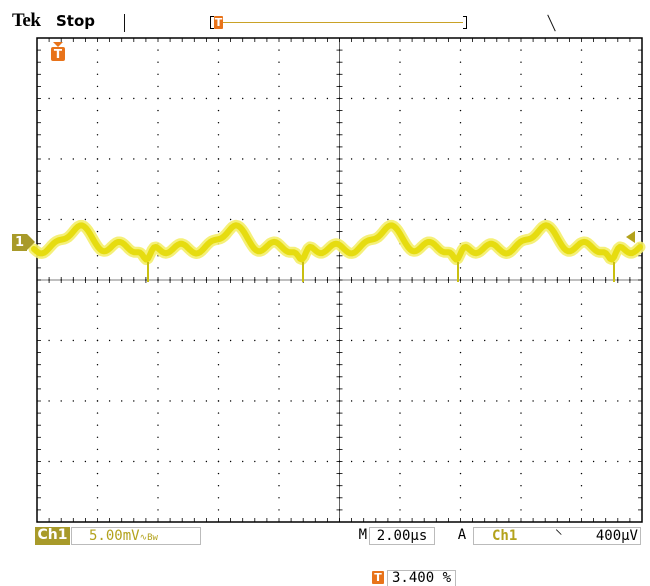 The height and width of the screenshot is (586, 650). What do you see at coordinates (505, 536) in the screenshot?
I see `trigger-source: Ch1` at bounding box center [505, 536].